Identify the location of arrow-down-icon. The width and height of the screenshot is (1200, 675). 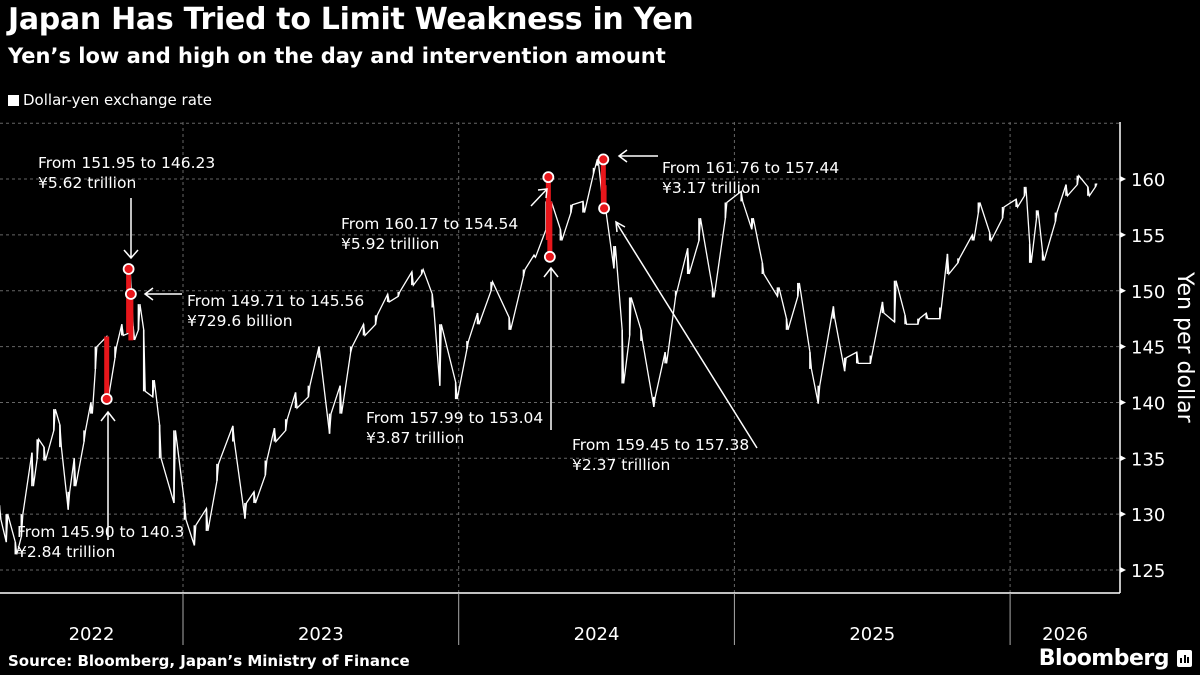
(131, 229).